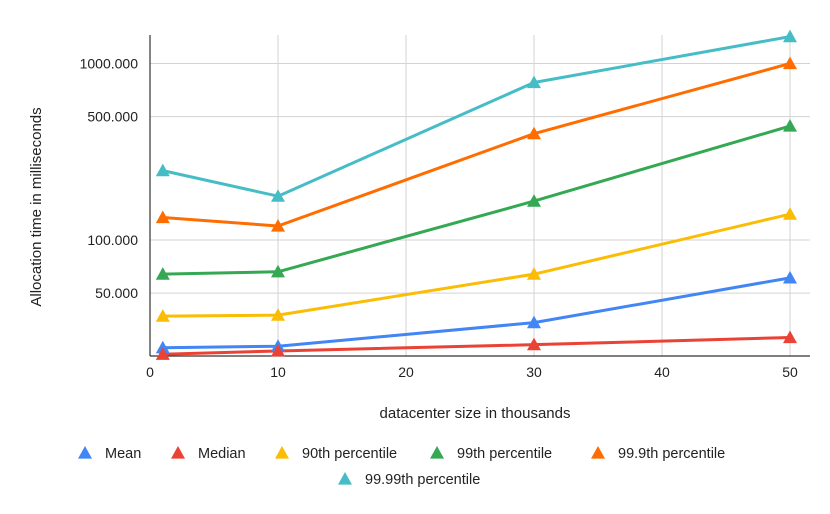 This screenshot has height=514, width=830. What do you see at coordinates (475, 413) in the screenshot?
I see `x-axis-title: datacenter size in thousands` at bounding box center [475, 413].